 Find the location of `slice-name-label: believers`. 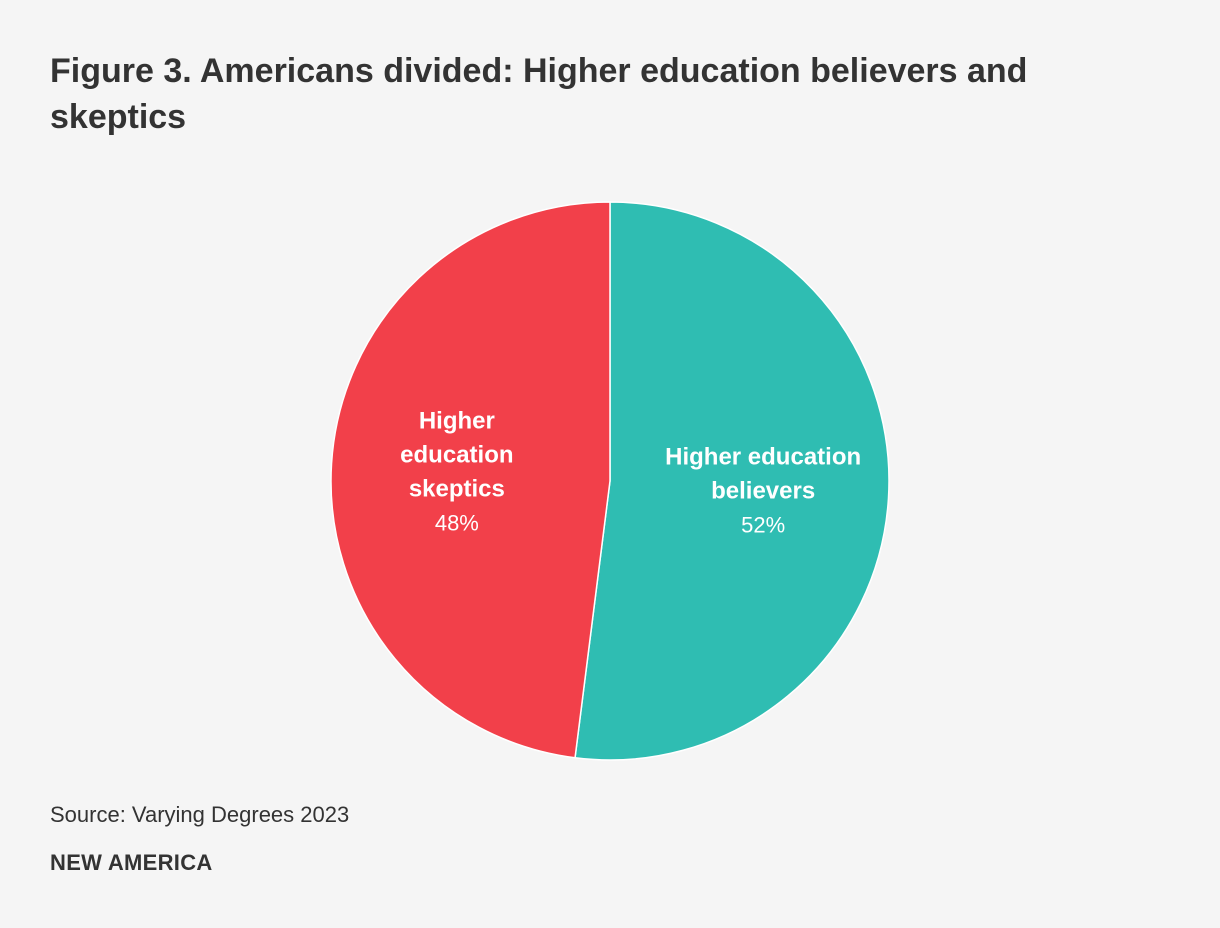

slice-name-label: believers is located at coordinates (763, 491).